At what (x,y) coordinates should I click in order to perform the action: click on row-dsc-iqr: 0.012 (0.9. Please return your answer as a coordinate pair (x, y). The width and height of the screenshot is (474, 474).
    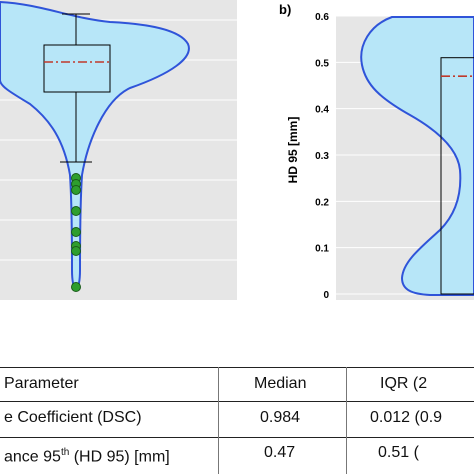
    Looking at the image, I should click on (406, 417).